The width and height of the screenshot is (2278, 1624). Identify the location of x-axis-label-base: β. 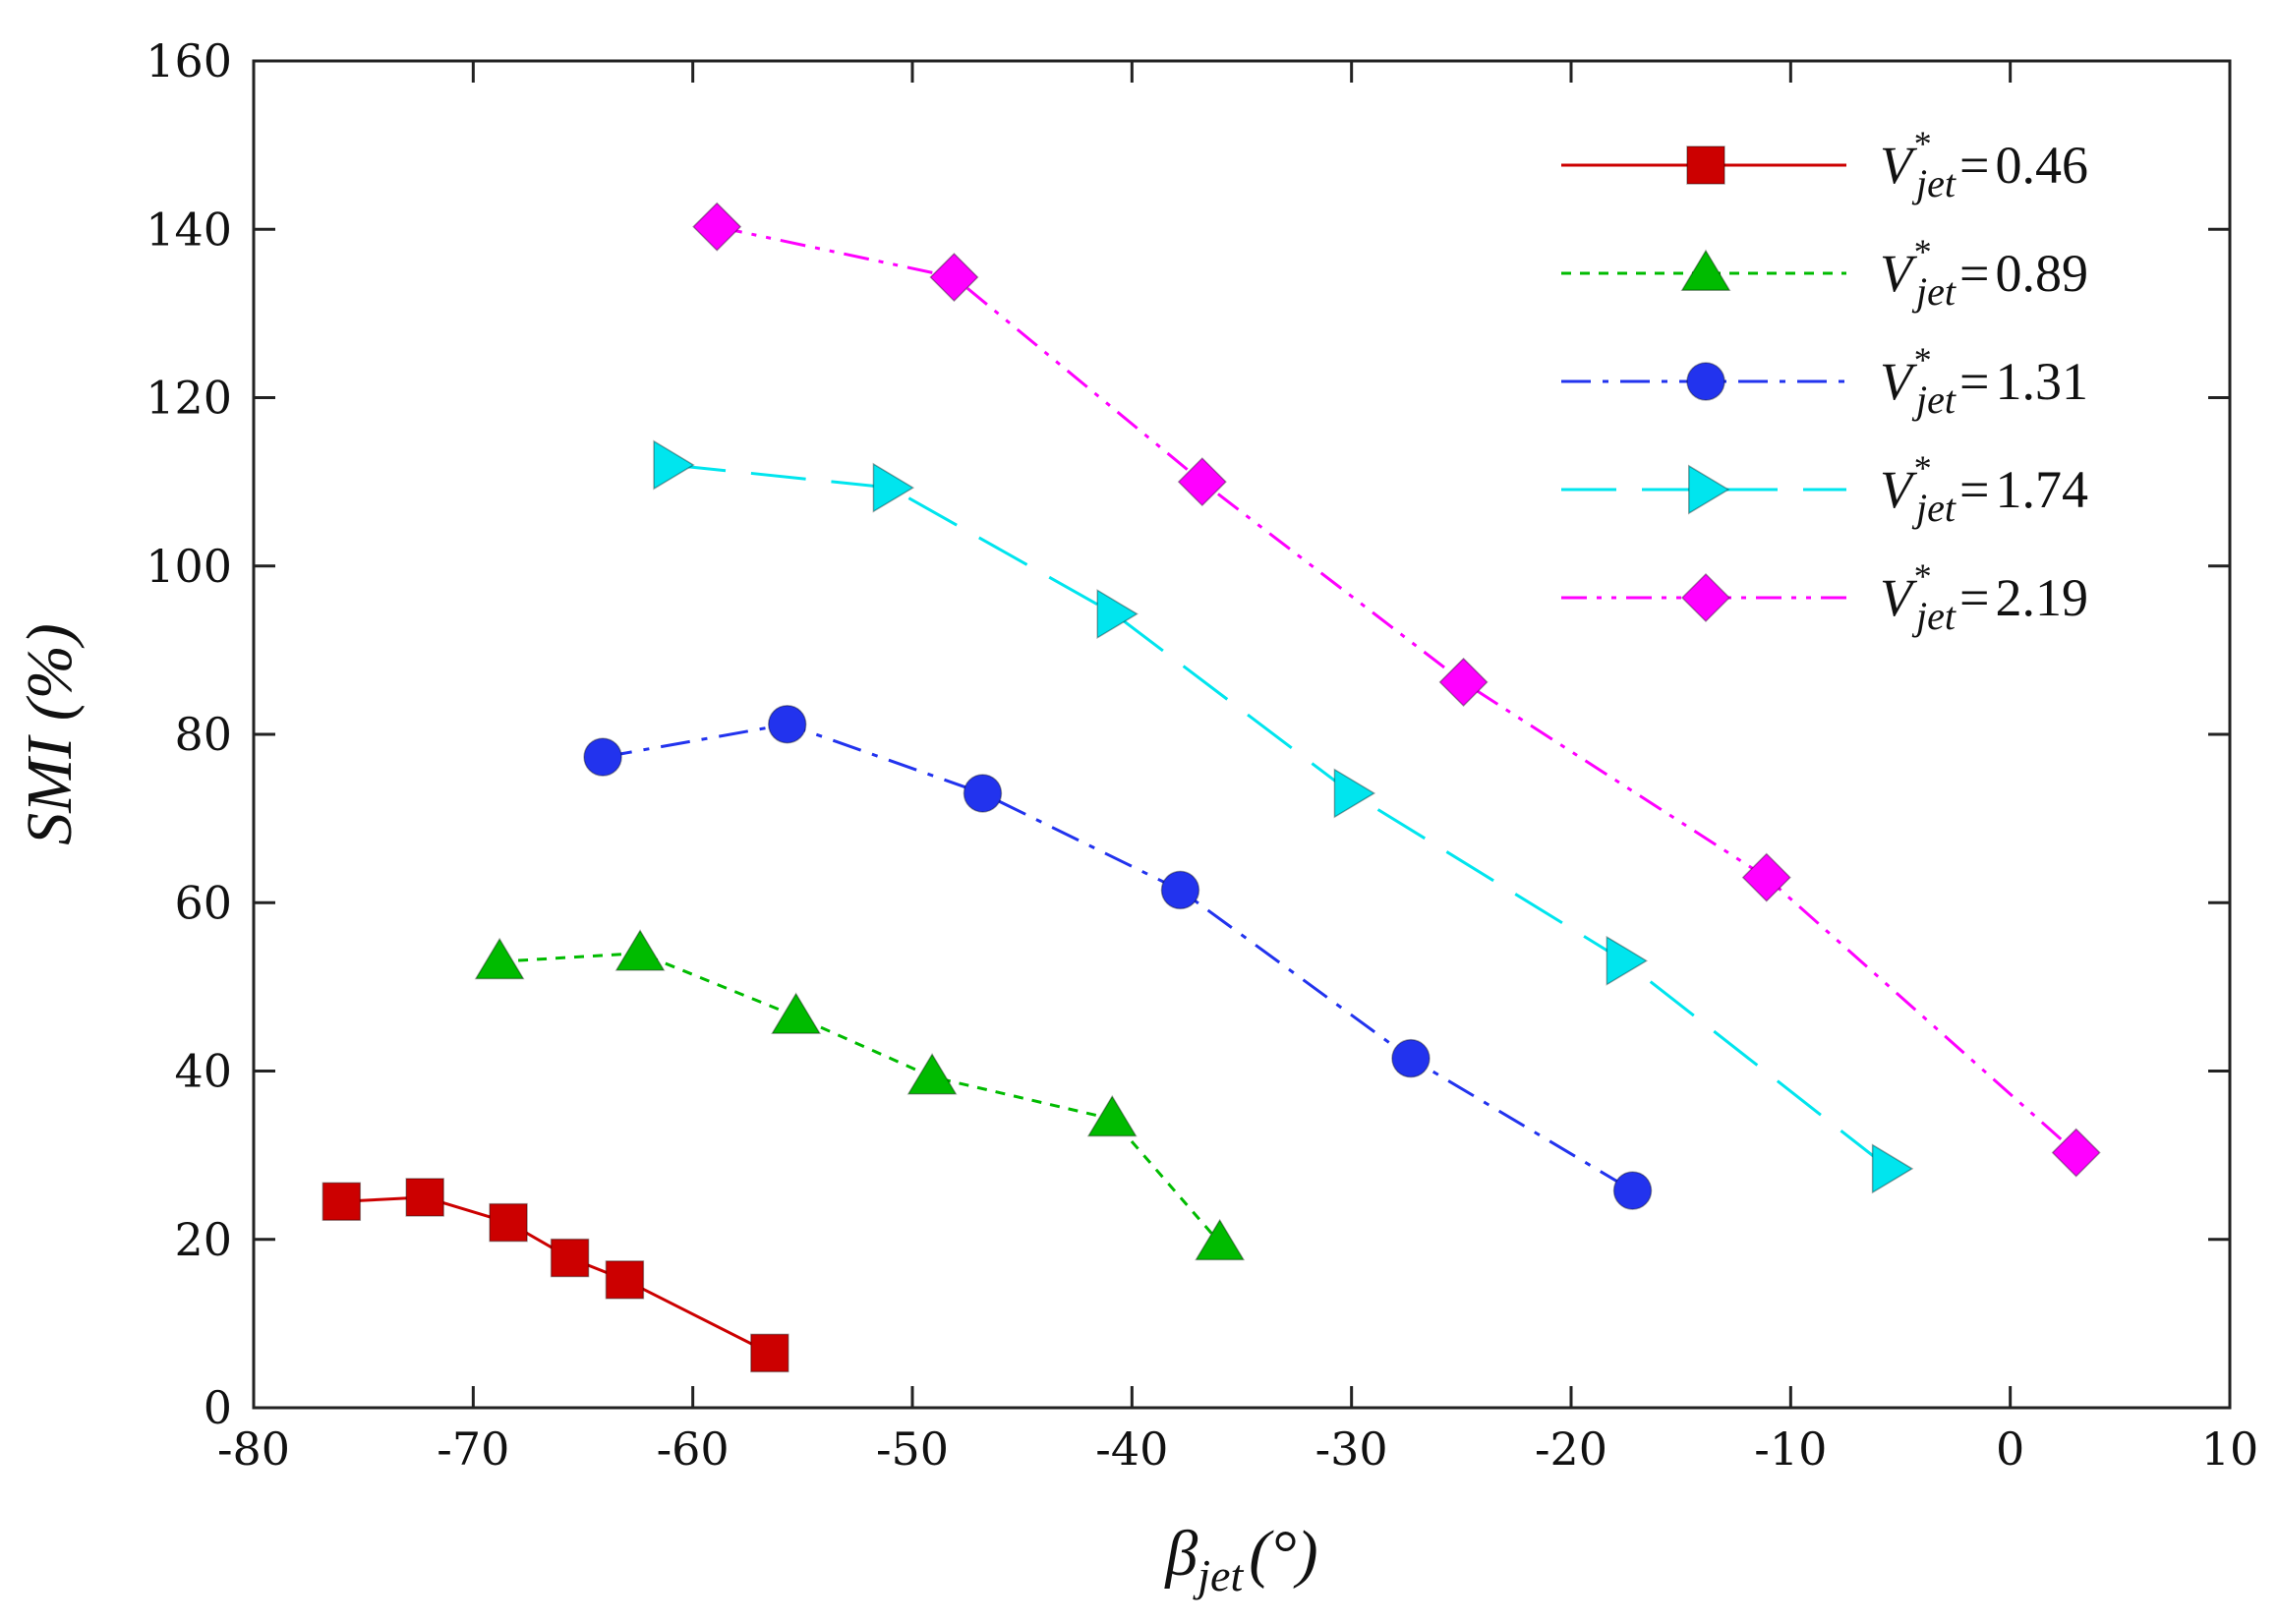
(1180, 1554).